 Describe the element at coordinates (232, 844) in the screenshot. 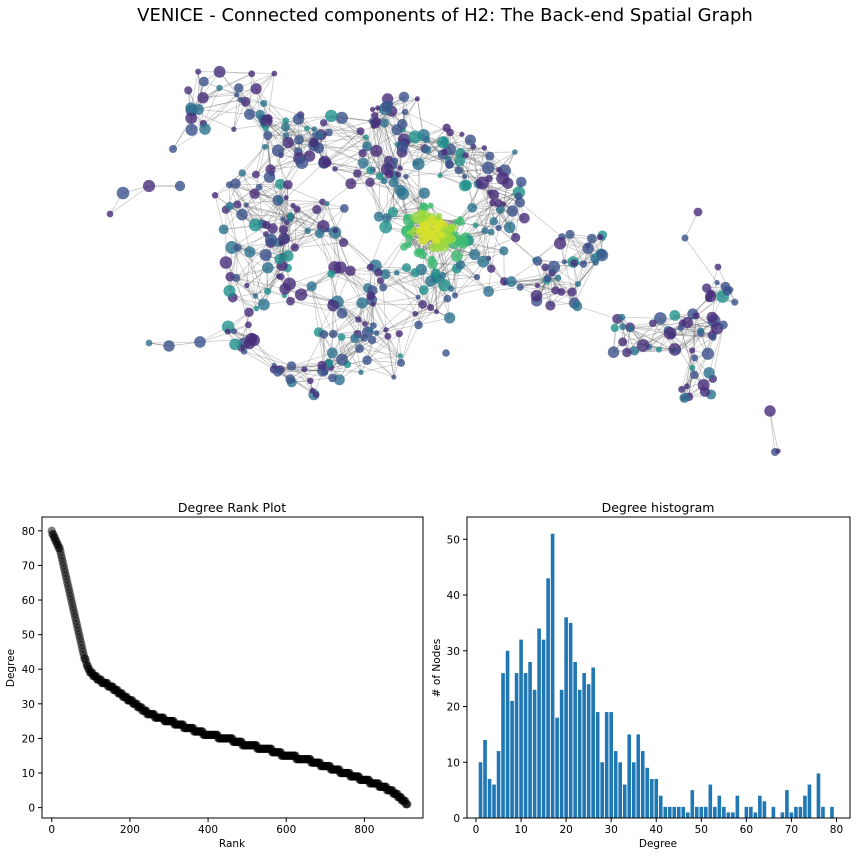

I see `rank-x-label: Rank` at that location.